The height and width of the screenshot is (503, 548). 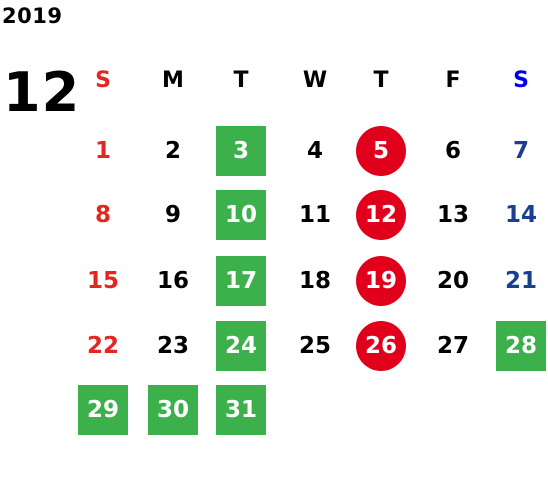 I want to click on calendar-day-29: 29, so click(x=103, y=410).